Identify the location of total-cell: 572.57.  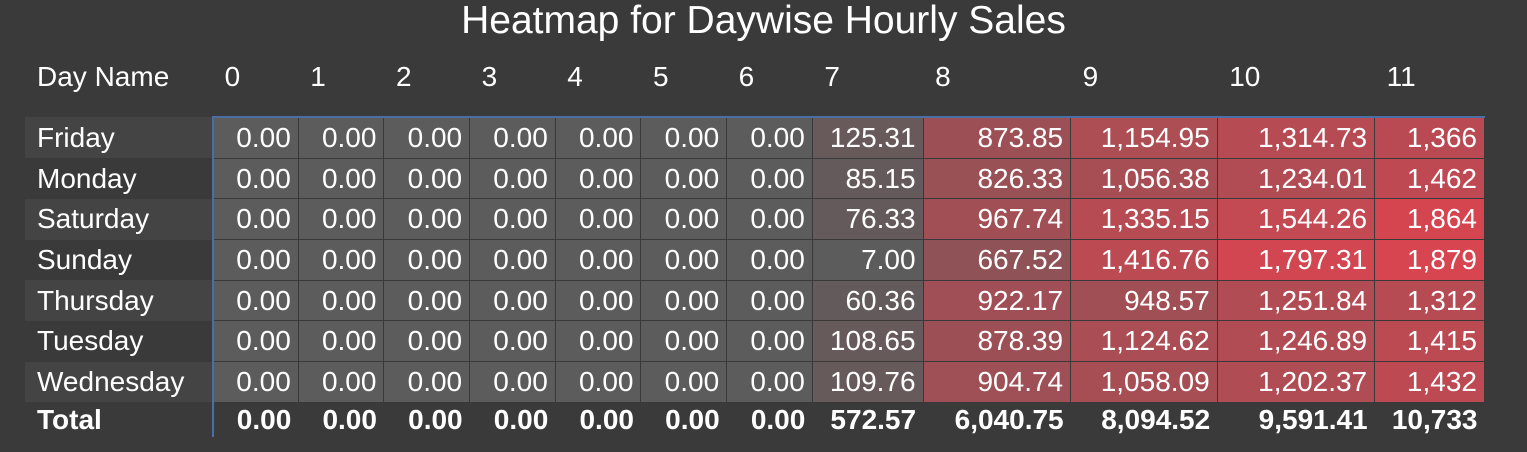
(873, 419).